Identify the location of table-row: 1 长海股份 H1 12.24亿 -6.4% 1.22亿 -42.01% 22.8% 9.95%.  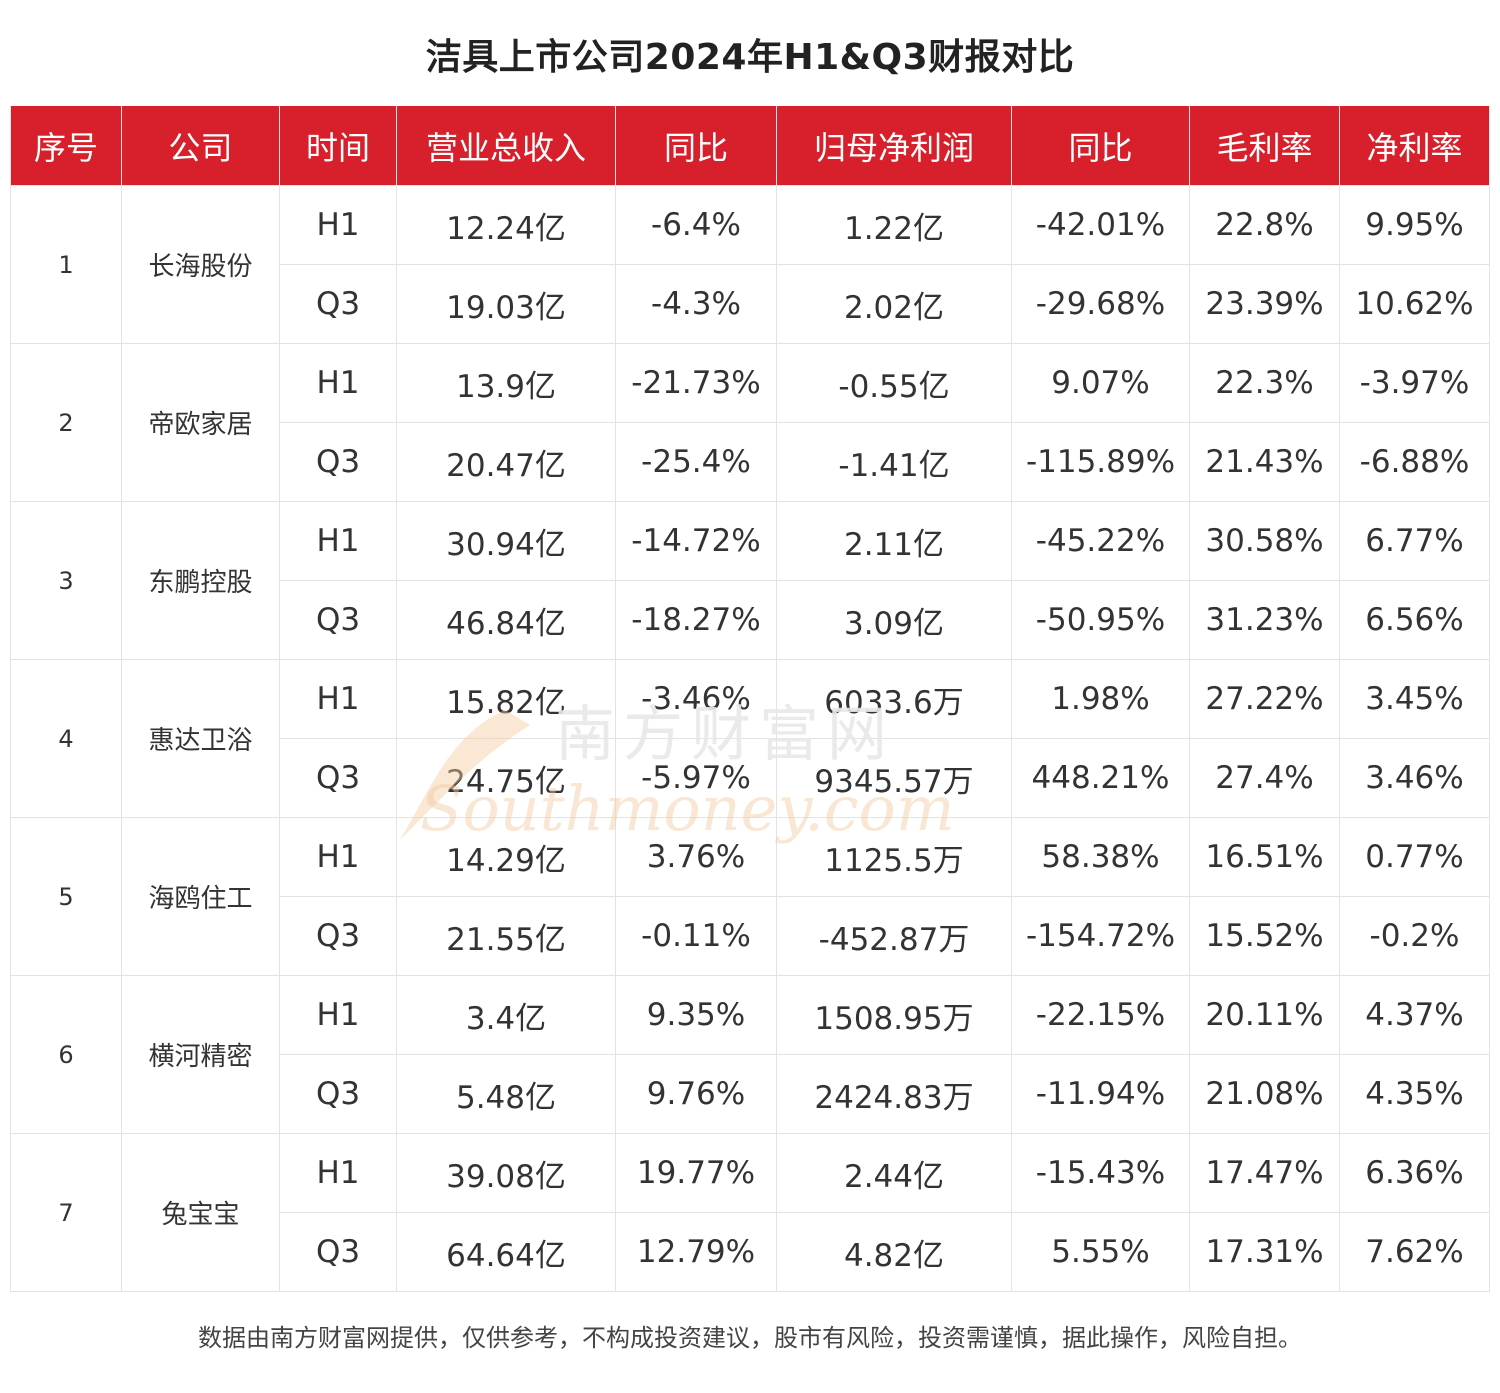
(750, 264).